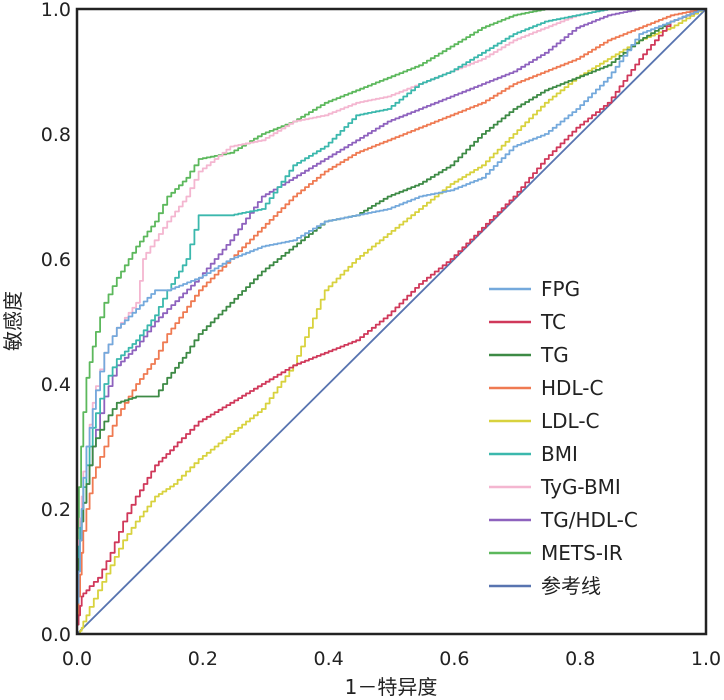  I want to click on y-axis-label: 敏感度, so click(13, 321).